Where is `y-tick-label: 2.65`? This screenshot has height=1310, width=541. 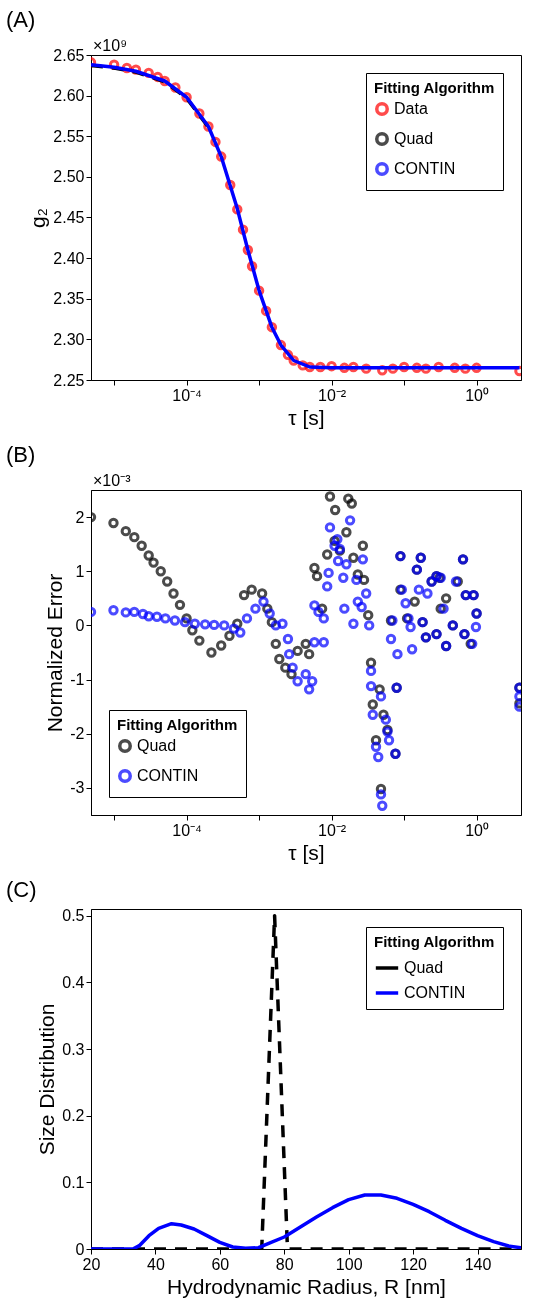 y-tick-label: 2.65 is located at coordinates (69, 55).